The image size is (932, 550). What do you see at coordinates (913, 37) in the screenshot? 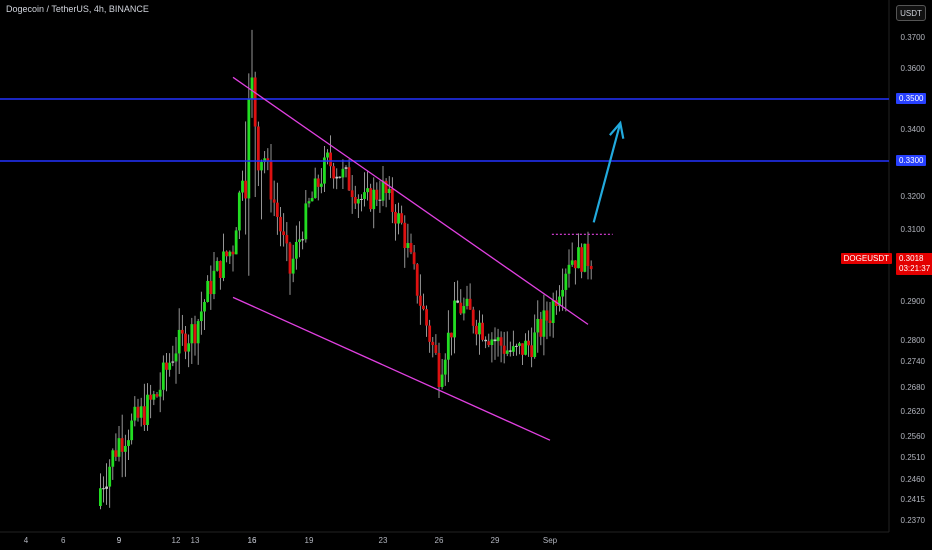
I see `price-tick-label: 0.3700` at bounding box center [913, 37].